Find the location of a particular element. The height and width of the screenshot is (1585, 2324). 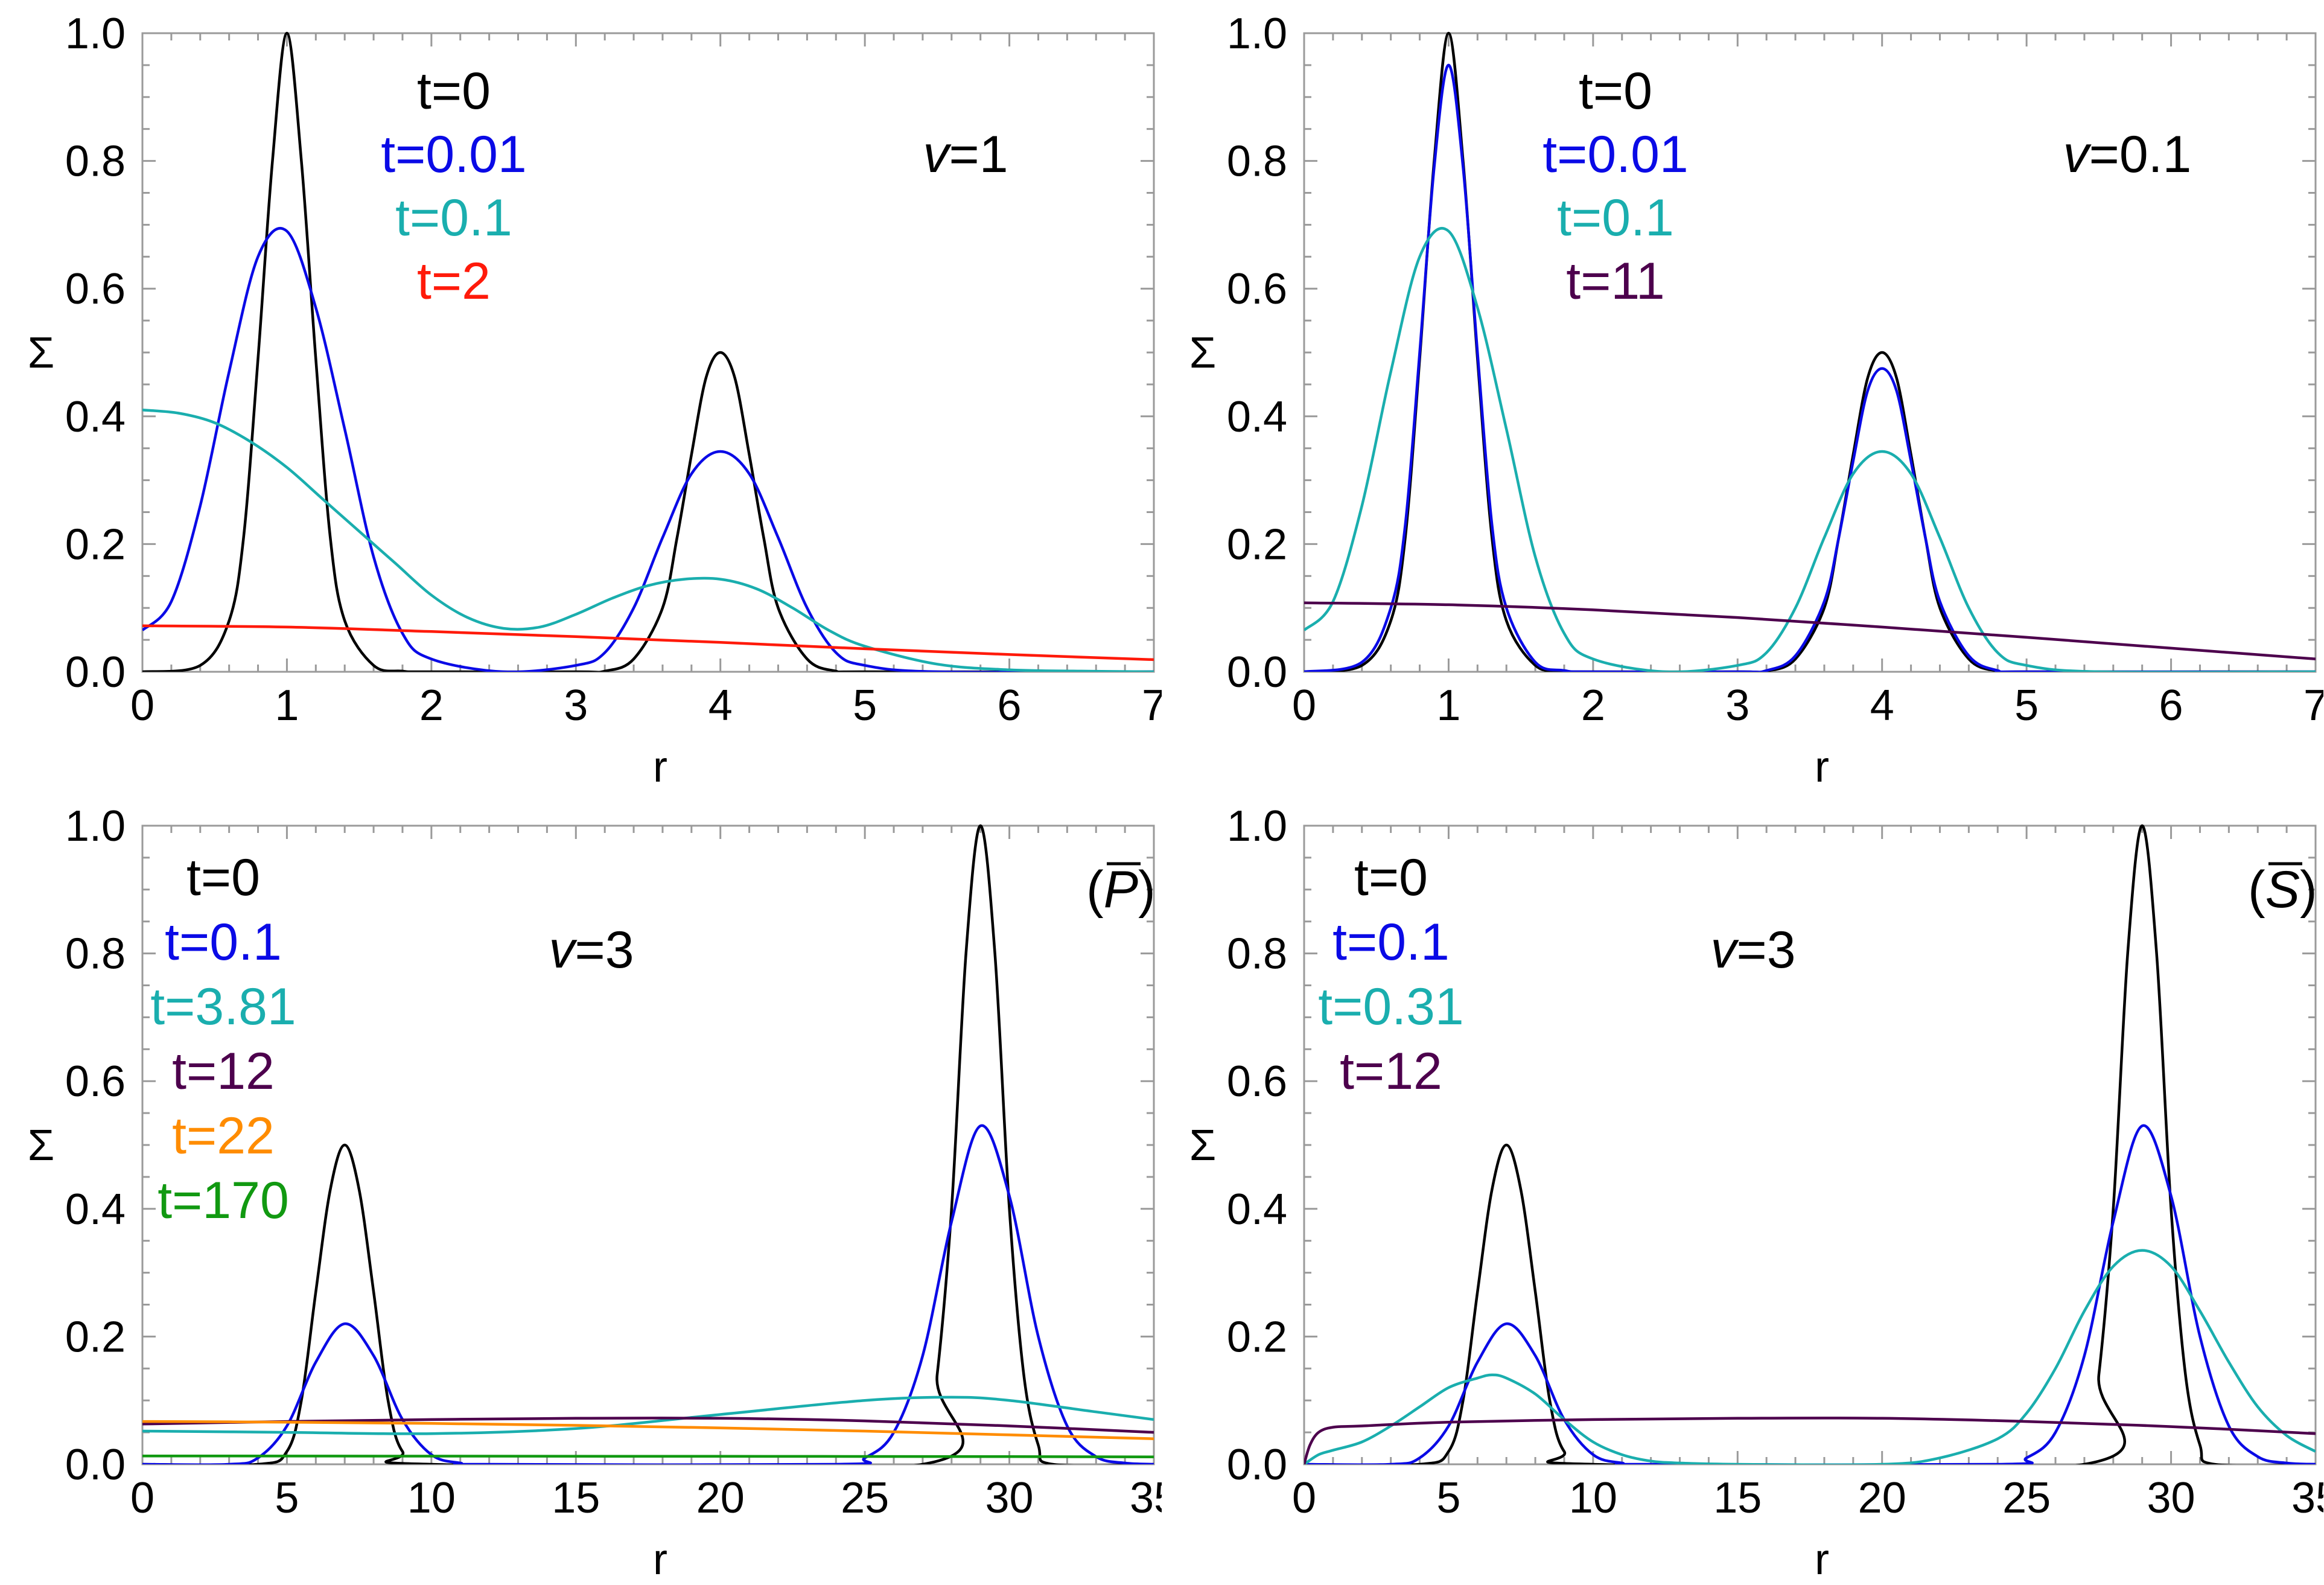

legend-item: t=11 is located at coordinates (1615, 281).